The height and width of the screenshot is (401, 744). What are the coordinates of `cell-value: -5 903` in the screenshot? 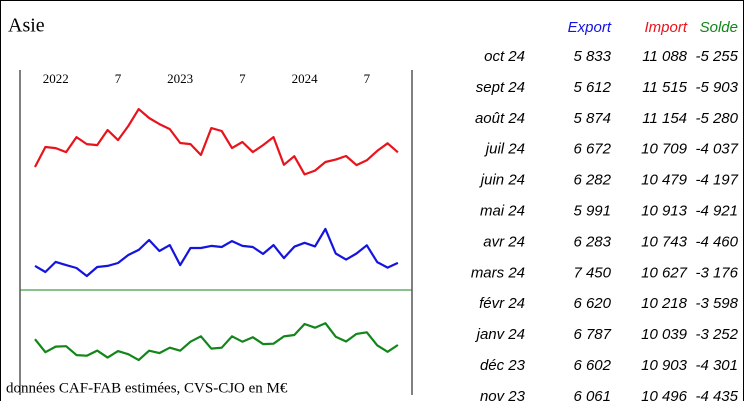 It's located at (716, 87).